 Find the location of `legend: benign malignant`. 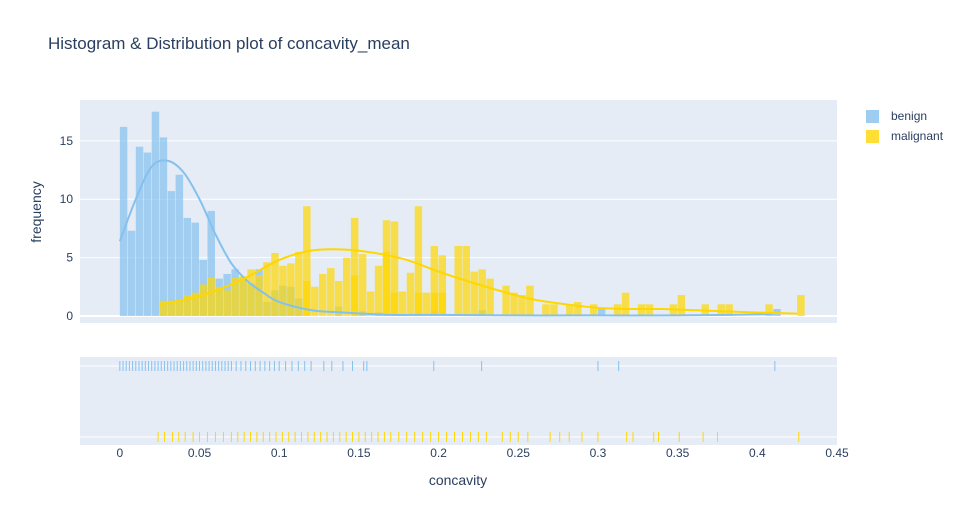

legend: benign malignant is located at coordinates (904, 126).